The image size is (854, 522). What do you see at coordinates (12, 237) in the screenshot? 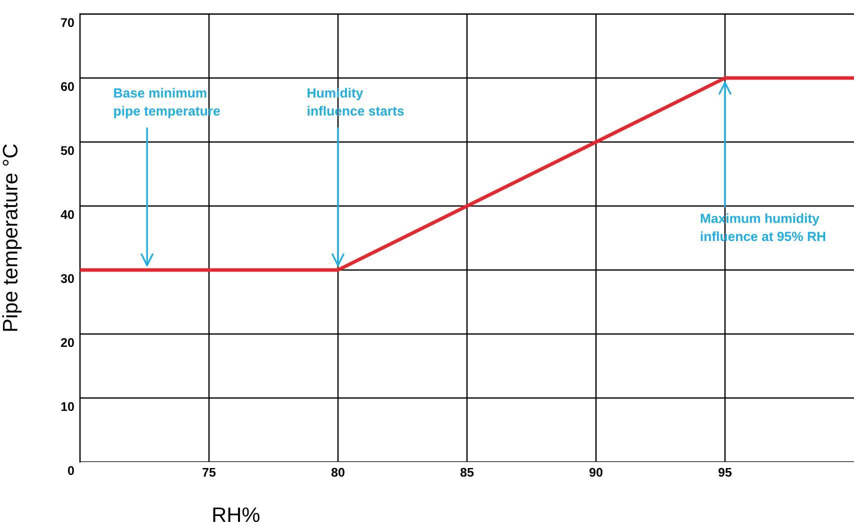
I see `y-axis-title: Pipe temperature °C` at bounding box center [12, 237].